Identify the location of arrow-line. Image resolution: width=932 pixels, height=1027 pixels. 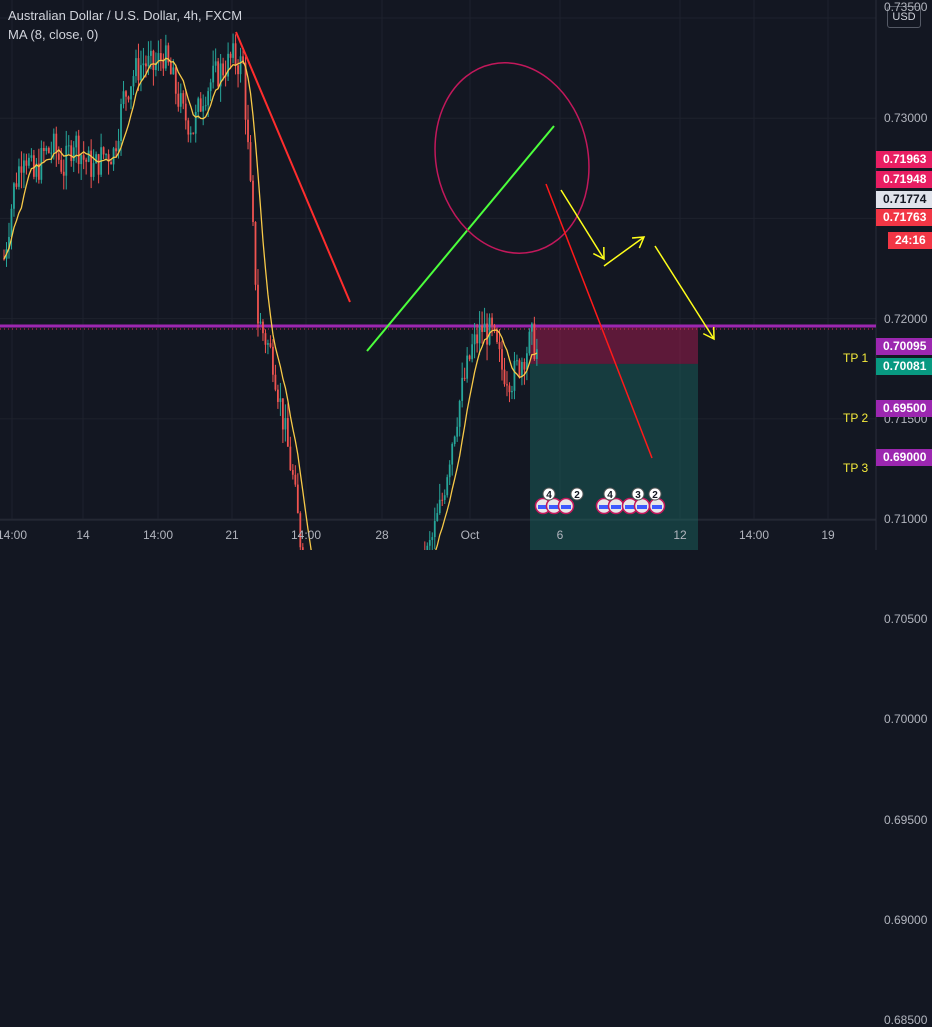
(624, 251).